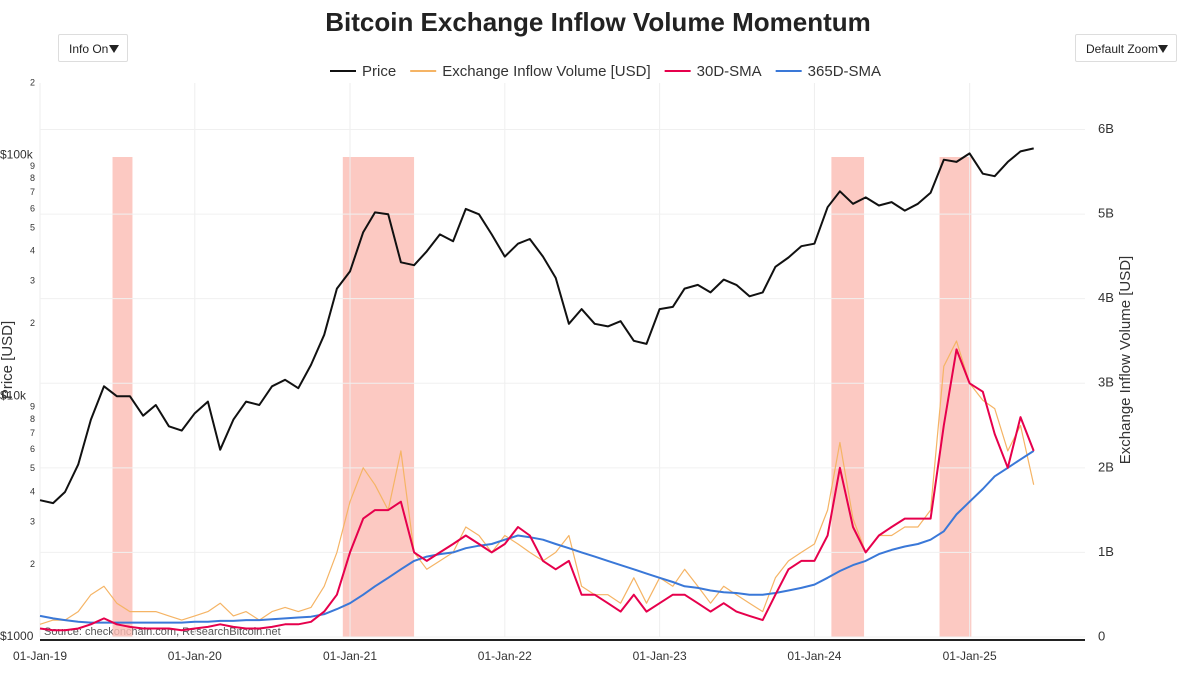 The height and width of the screenshot is (680, 1200). I want to click on info-label: Info On, so click(89, 49).